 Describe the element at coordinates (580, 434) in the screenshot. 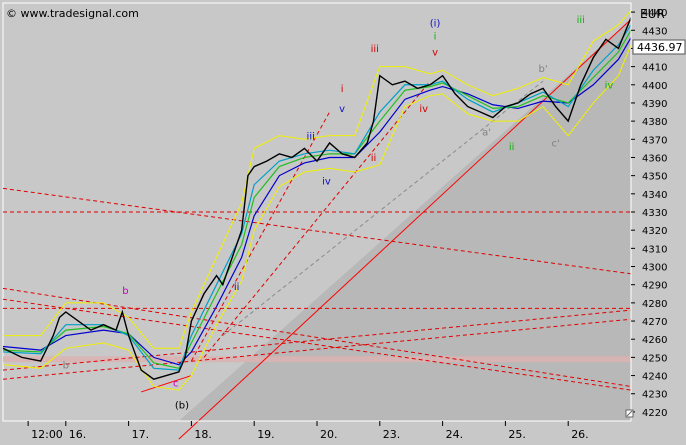

I see `x-tick-label-9: 26.` at that location.